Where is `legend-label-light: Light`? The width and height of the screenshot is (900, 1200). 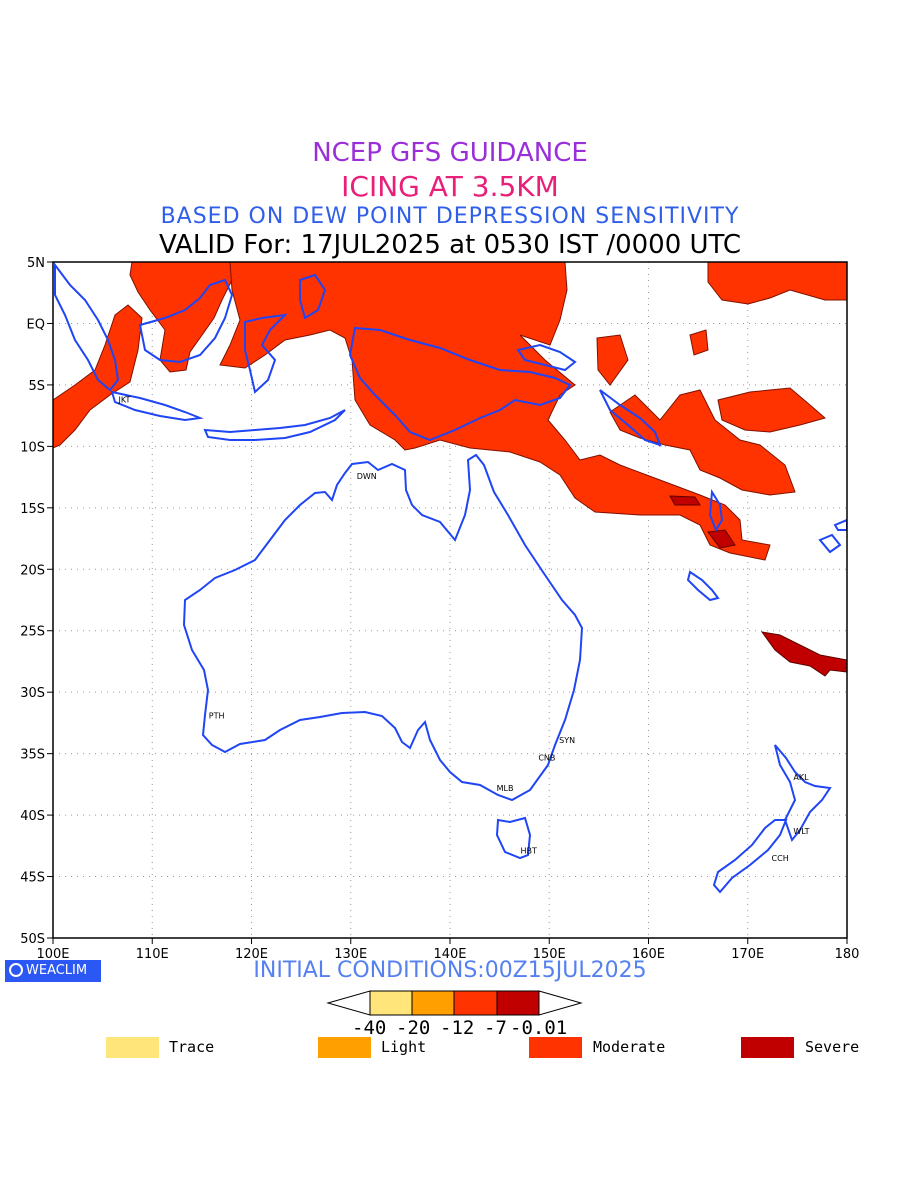
legend-label-light: Light is located at coordinates (404, 1047).